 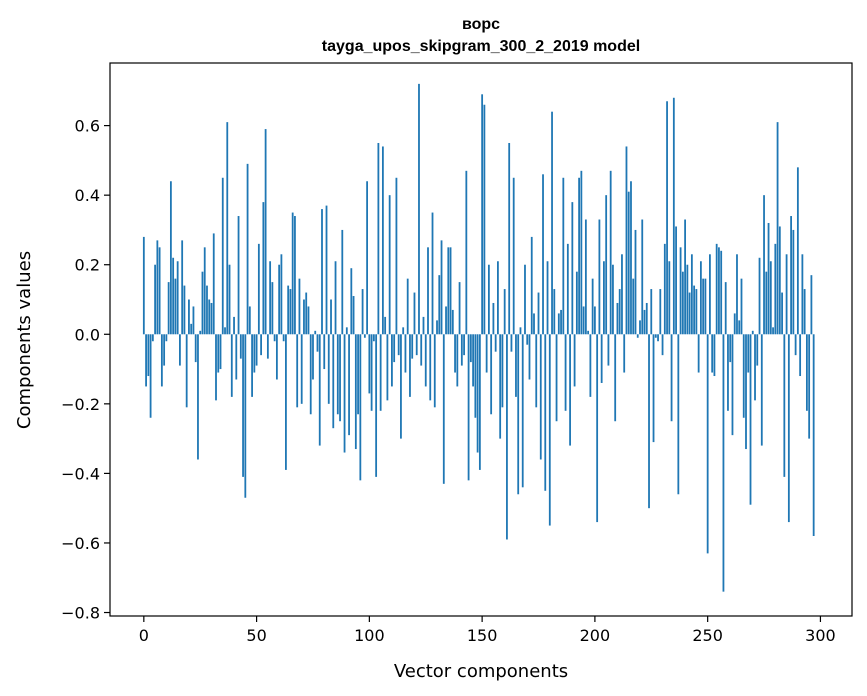 I want to click on x-axis-label: Vector components, so click(x=481, y=671).